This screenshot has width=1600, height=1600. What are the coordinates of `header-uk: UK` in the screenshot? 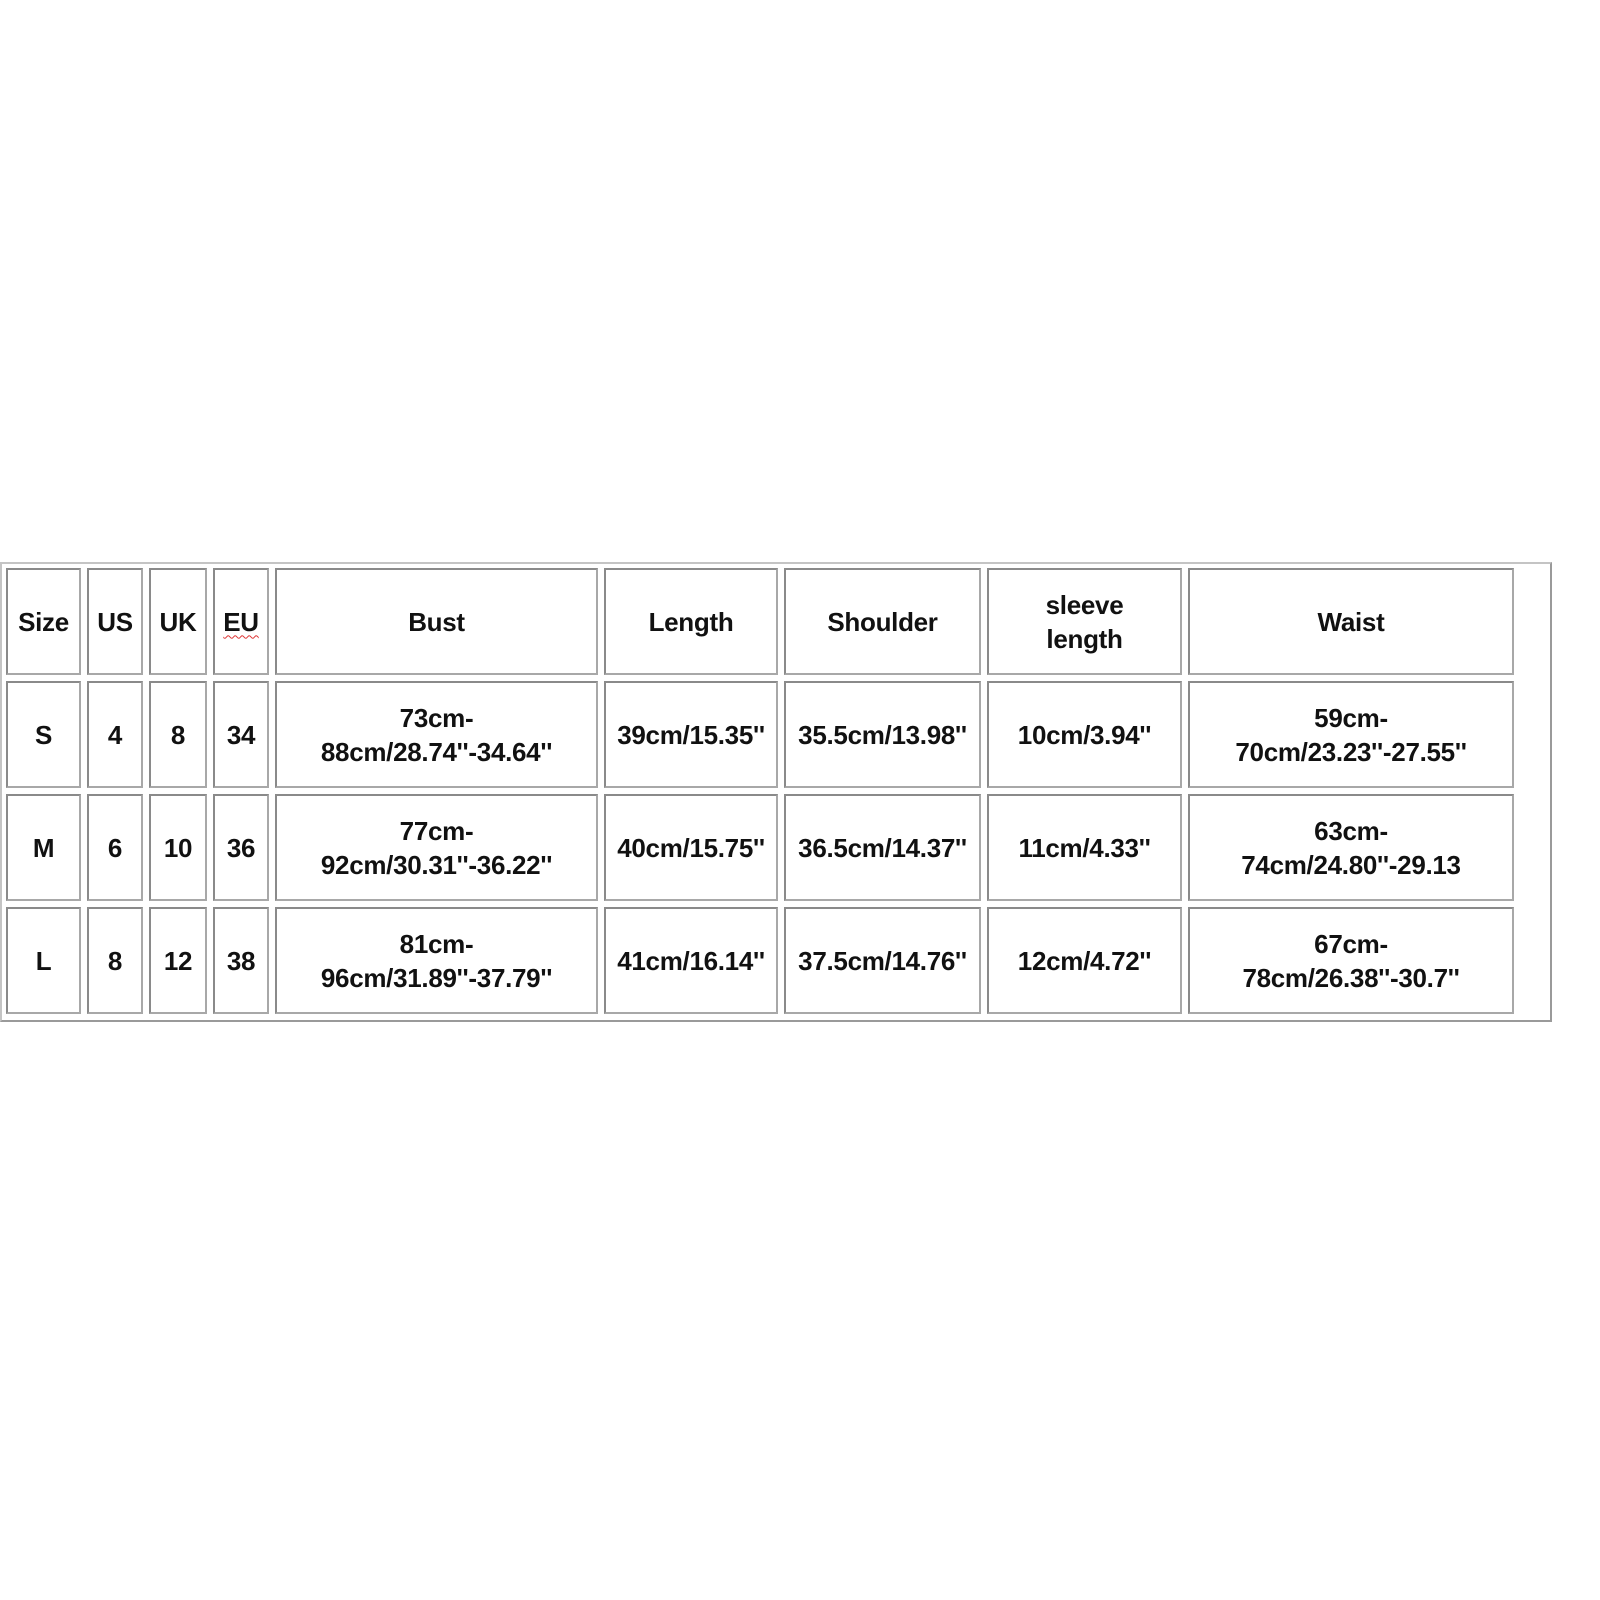 It's located at (178, 621).